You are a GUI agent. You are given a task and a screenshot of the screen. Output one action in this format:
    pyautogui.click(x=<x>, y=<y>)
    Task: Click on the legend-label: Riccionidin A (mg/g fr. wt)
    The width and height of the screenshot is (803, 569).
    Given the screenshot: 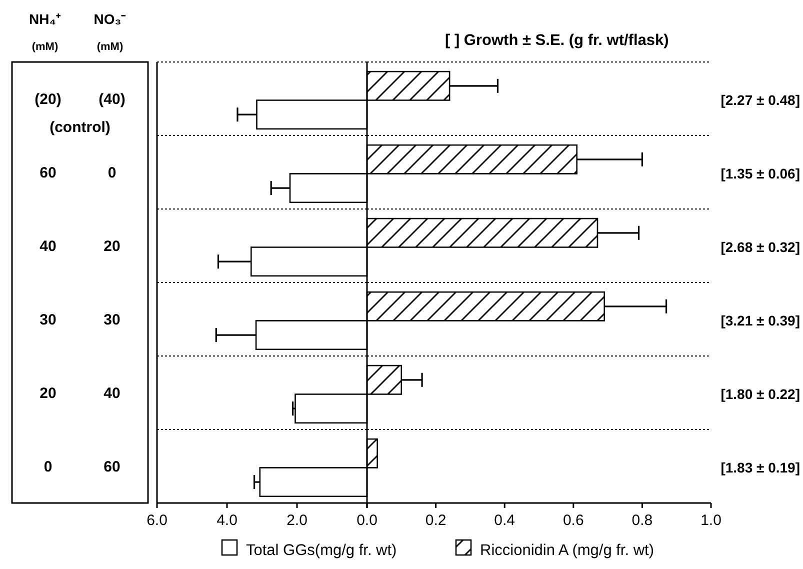 What is the action you would take?
    pyautogui.click(x=567, y=550)
    